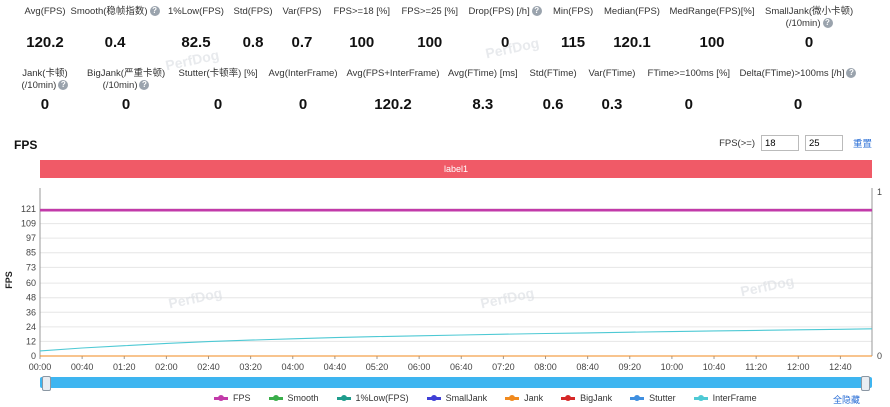  I want to click on stat-label: Var(FTime), so click(612, 73).